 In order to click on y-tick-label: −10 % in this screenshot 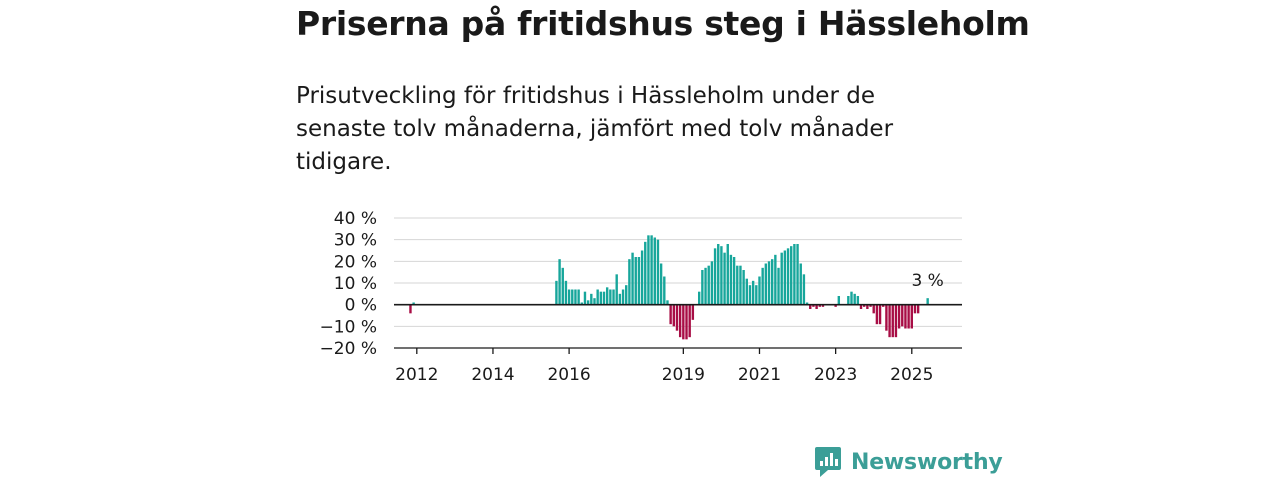, I will do `click(348, 327)`.